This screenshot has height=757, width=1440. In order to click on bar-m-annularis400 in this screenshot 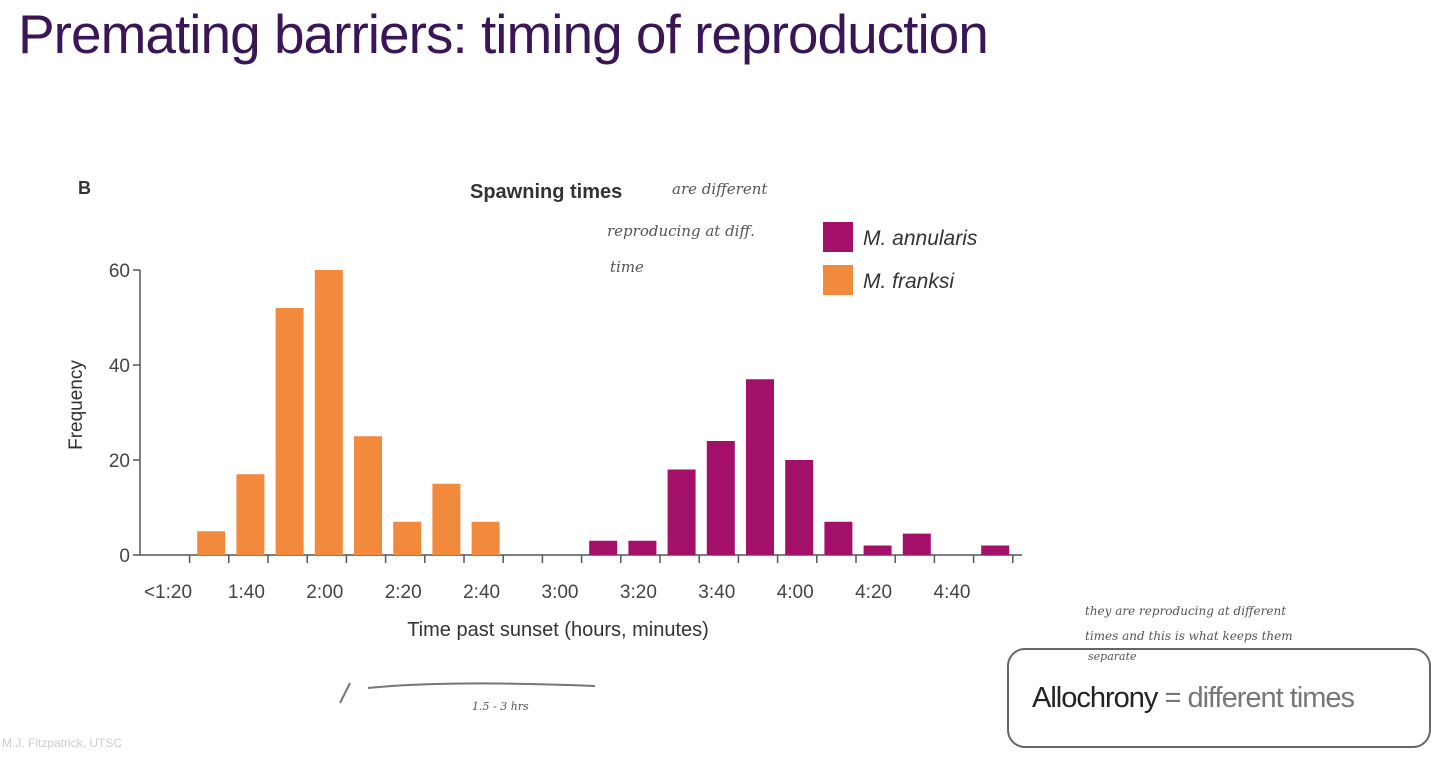, I will do `click(799, 507)`.